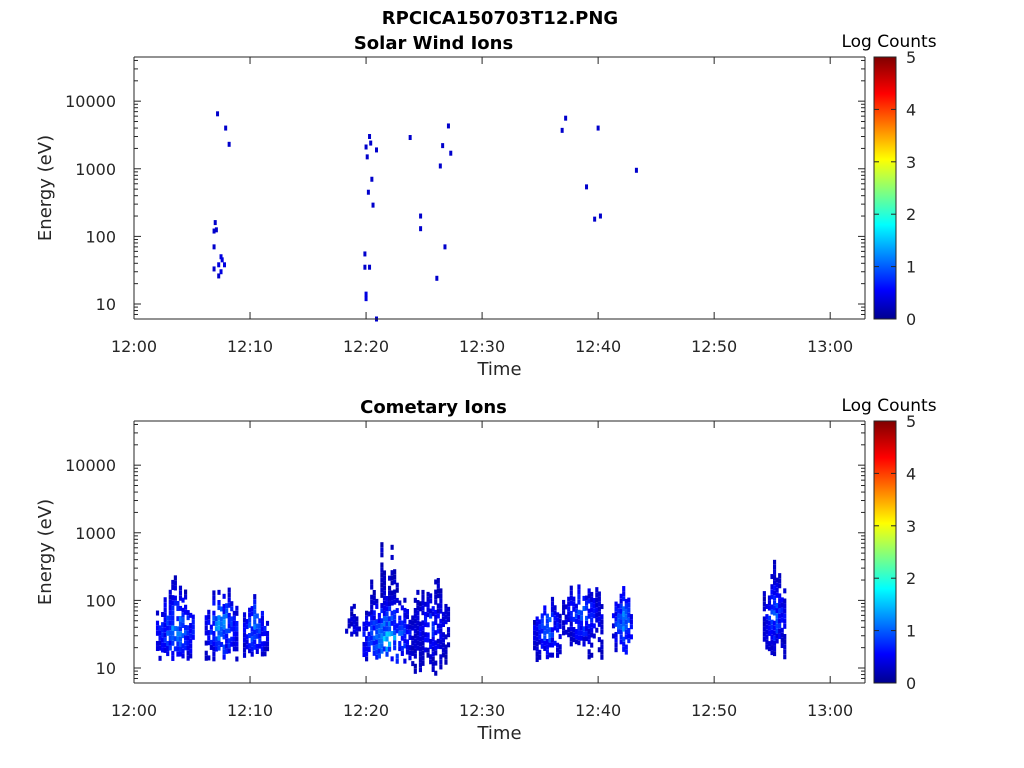 This screenshot has width=1024, height=768. Describe the element at coordinates (598, 710) in the screenshot. I see `x-tick-label: 12:40` at that location.